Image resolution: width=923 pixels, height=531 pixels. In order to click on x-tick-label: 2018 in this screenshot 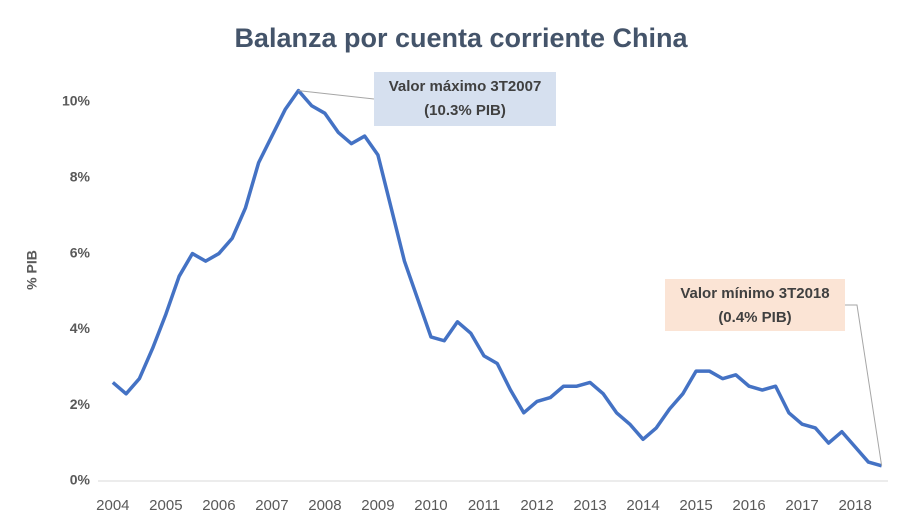, I will do `click(854, 505)`.